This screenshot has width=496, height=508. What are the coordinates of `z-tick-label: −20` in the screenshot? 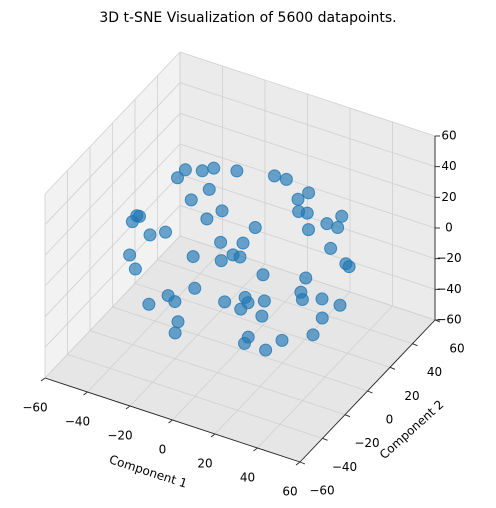 It's located at (448, 258).